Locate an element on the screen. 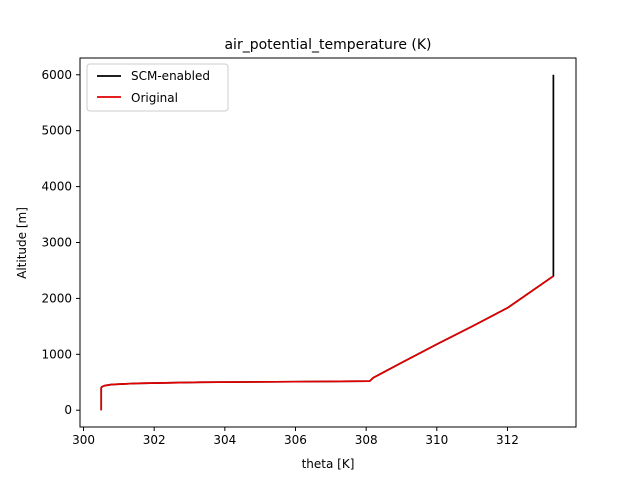 This screenshot has height=480, width=640. x-tick-label-306: 306 is located at coordinates (295, 440).